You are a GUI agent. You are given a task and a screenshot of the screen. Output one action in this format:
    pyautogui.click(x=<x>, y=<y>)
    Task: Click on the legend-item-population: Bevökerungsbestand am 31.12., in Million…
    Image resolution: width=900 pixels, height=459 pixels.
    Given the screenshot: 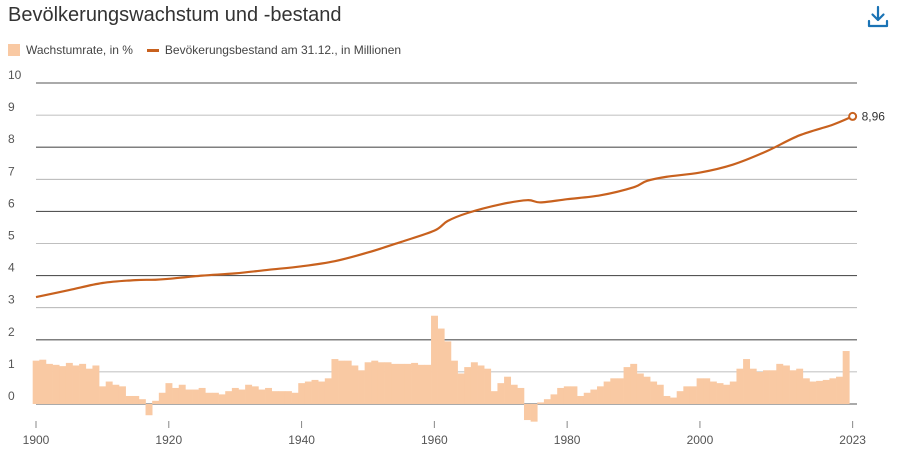 What is the action you would take?
    pyautogui.click(x=274, y=50)
    